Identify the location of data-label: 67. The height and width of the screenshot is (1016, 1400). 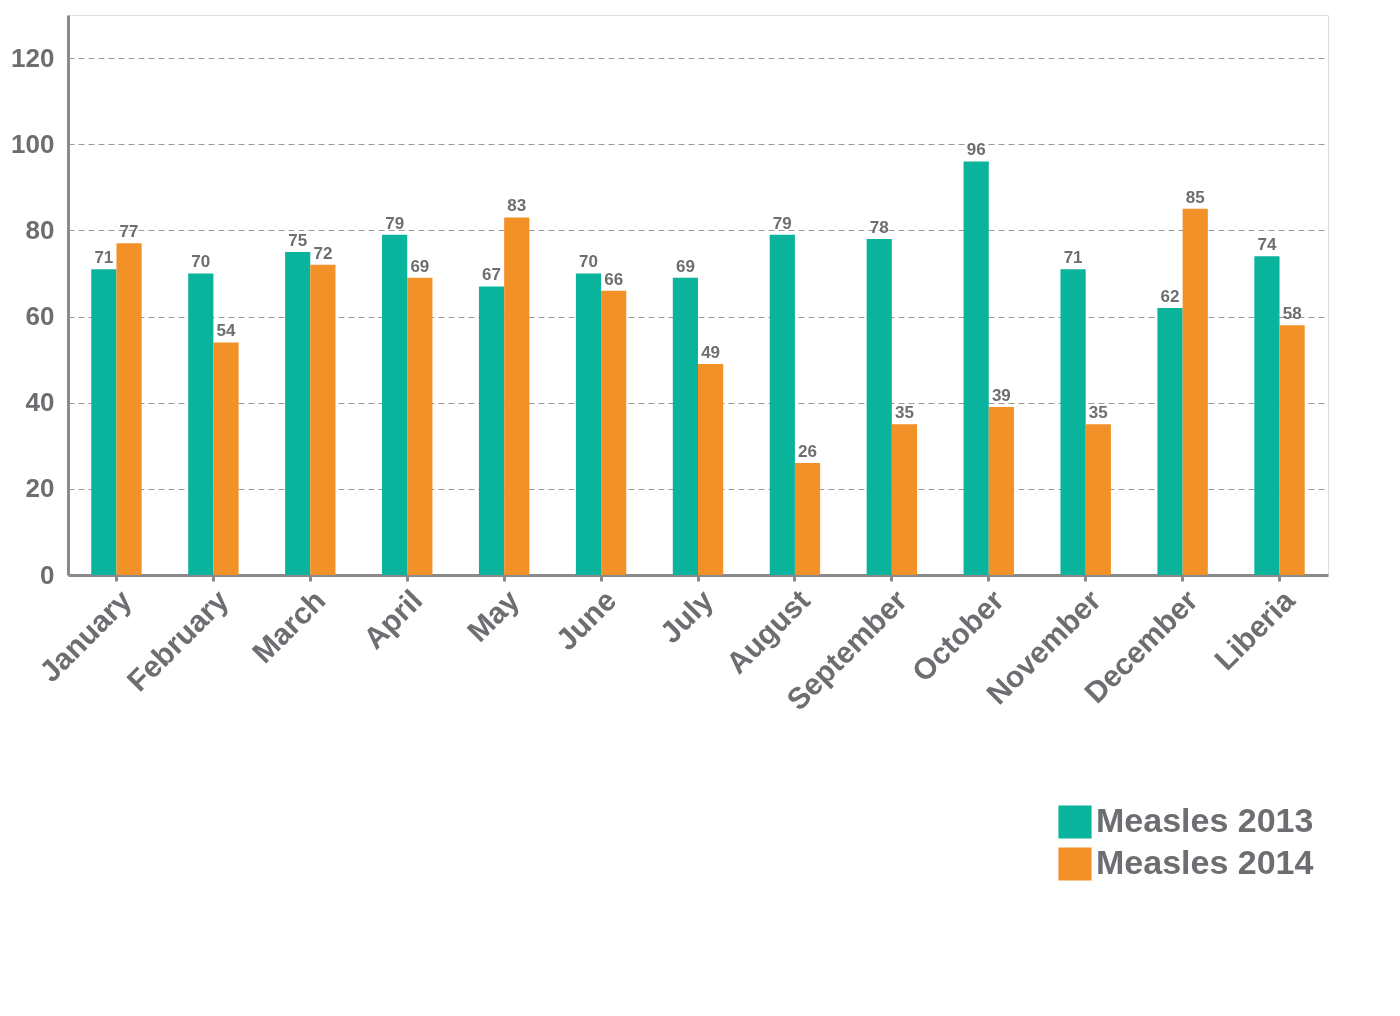
(492, 275).